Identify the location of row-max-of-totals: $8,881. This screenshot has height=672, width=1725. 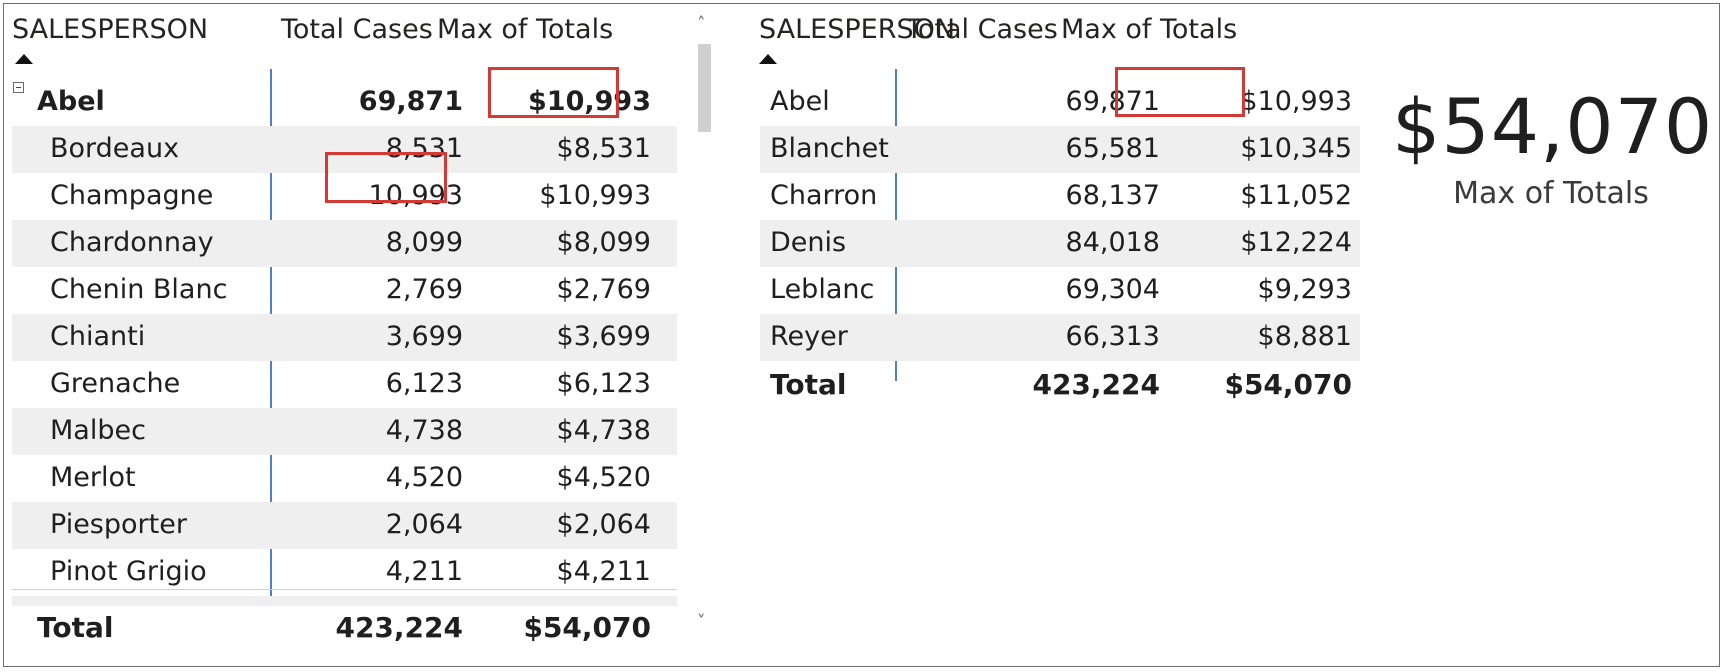
(1304, 336).